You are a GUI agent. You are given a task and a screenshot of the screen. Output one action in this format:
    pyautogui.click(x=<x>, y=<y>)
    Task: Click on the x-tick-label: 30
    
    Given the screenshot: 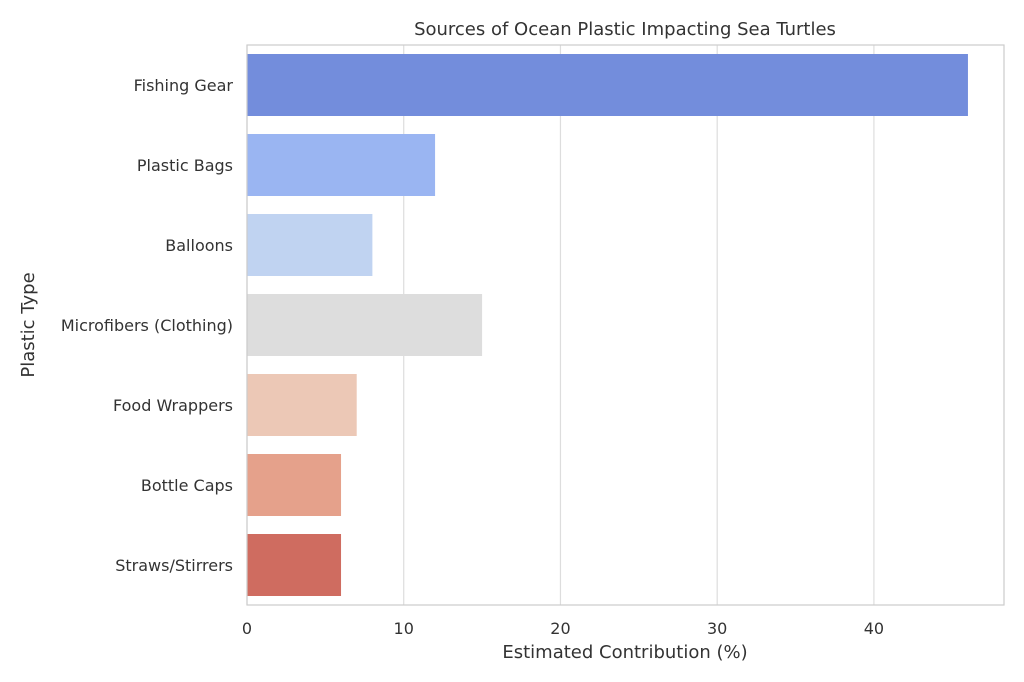 What is the action you would take?
    pyautogui.click(x=717, y=628)
    